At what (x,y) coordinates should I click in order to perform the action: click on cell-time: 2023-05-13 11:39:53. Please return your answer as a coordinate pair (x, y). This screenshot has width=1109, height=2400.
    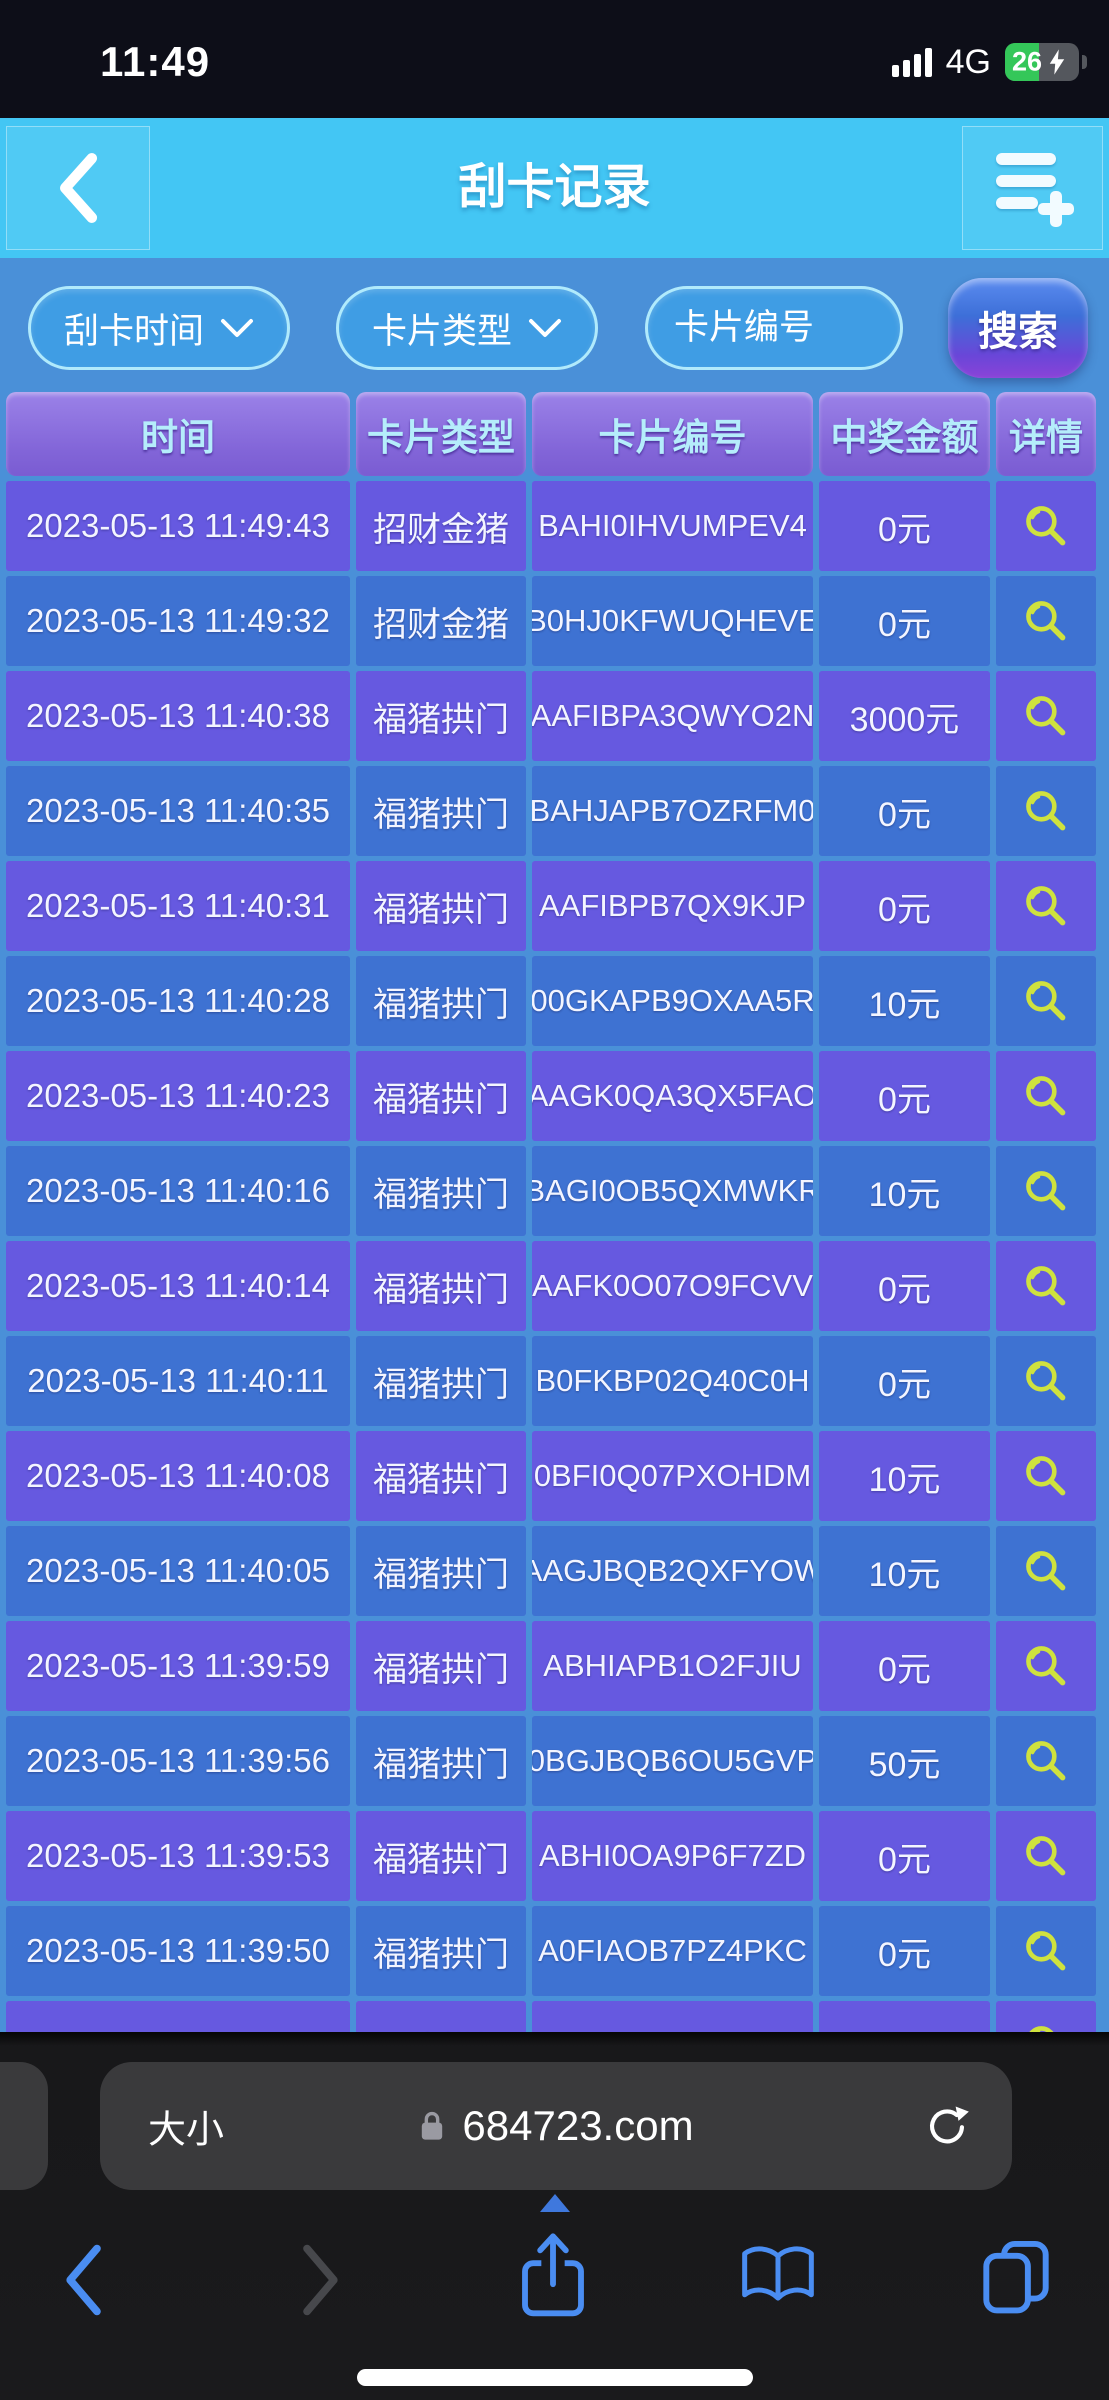
    Looking at the image, I should click on (178, 1856).